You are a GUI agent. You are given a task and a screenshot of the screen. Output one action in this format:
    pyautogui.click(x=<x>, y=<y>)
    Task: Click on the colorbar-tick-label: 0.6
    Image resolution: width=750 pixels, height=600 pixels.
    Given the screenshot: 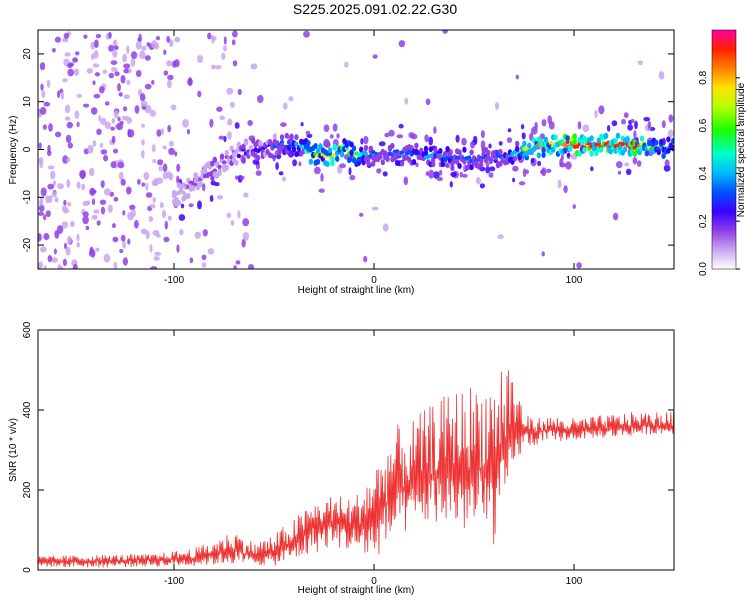 What is the action you would take?
    pyautogui.click(x=703, y=125)
    